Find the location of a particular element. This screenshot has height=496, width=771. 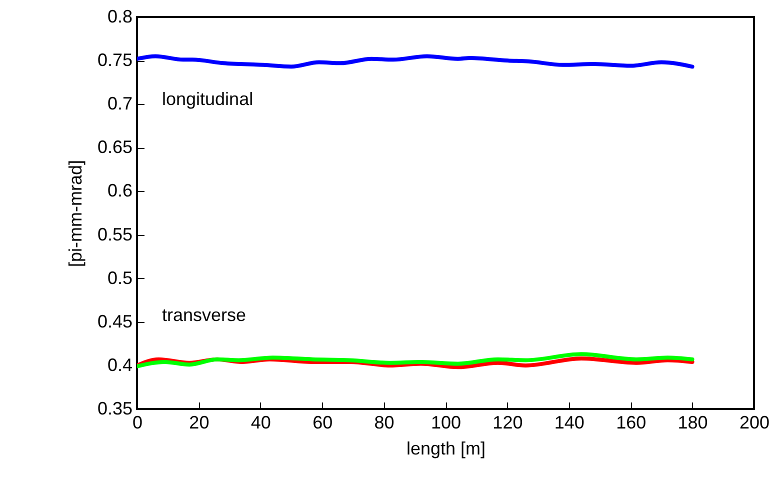

y-tick-label: 0.5 is located at coordinates (119, 278).